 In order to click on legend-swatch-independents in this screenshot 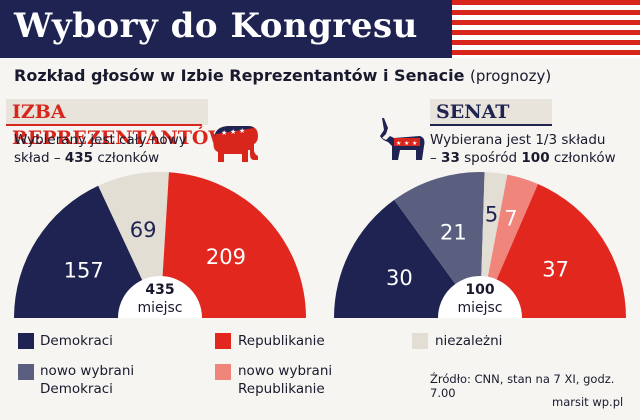, I will do `click(420, 341)`.